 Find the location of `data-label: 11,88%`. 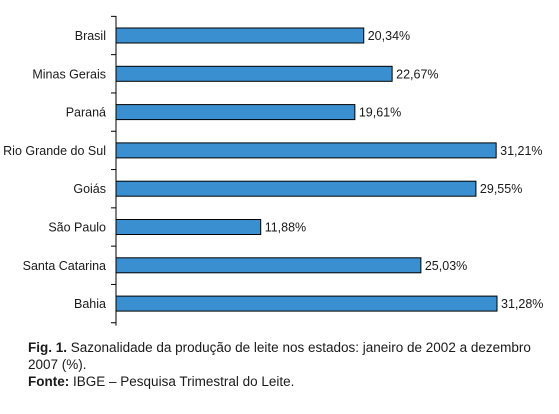

data-label: 11,88% is located at coordinates (285, 228).